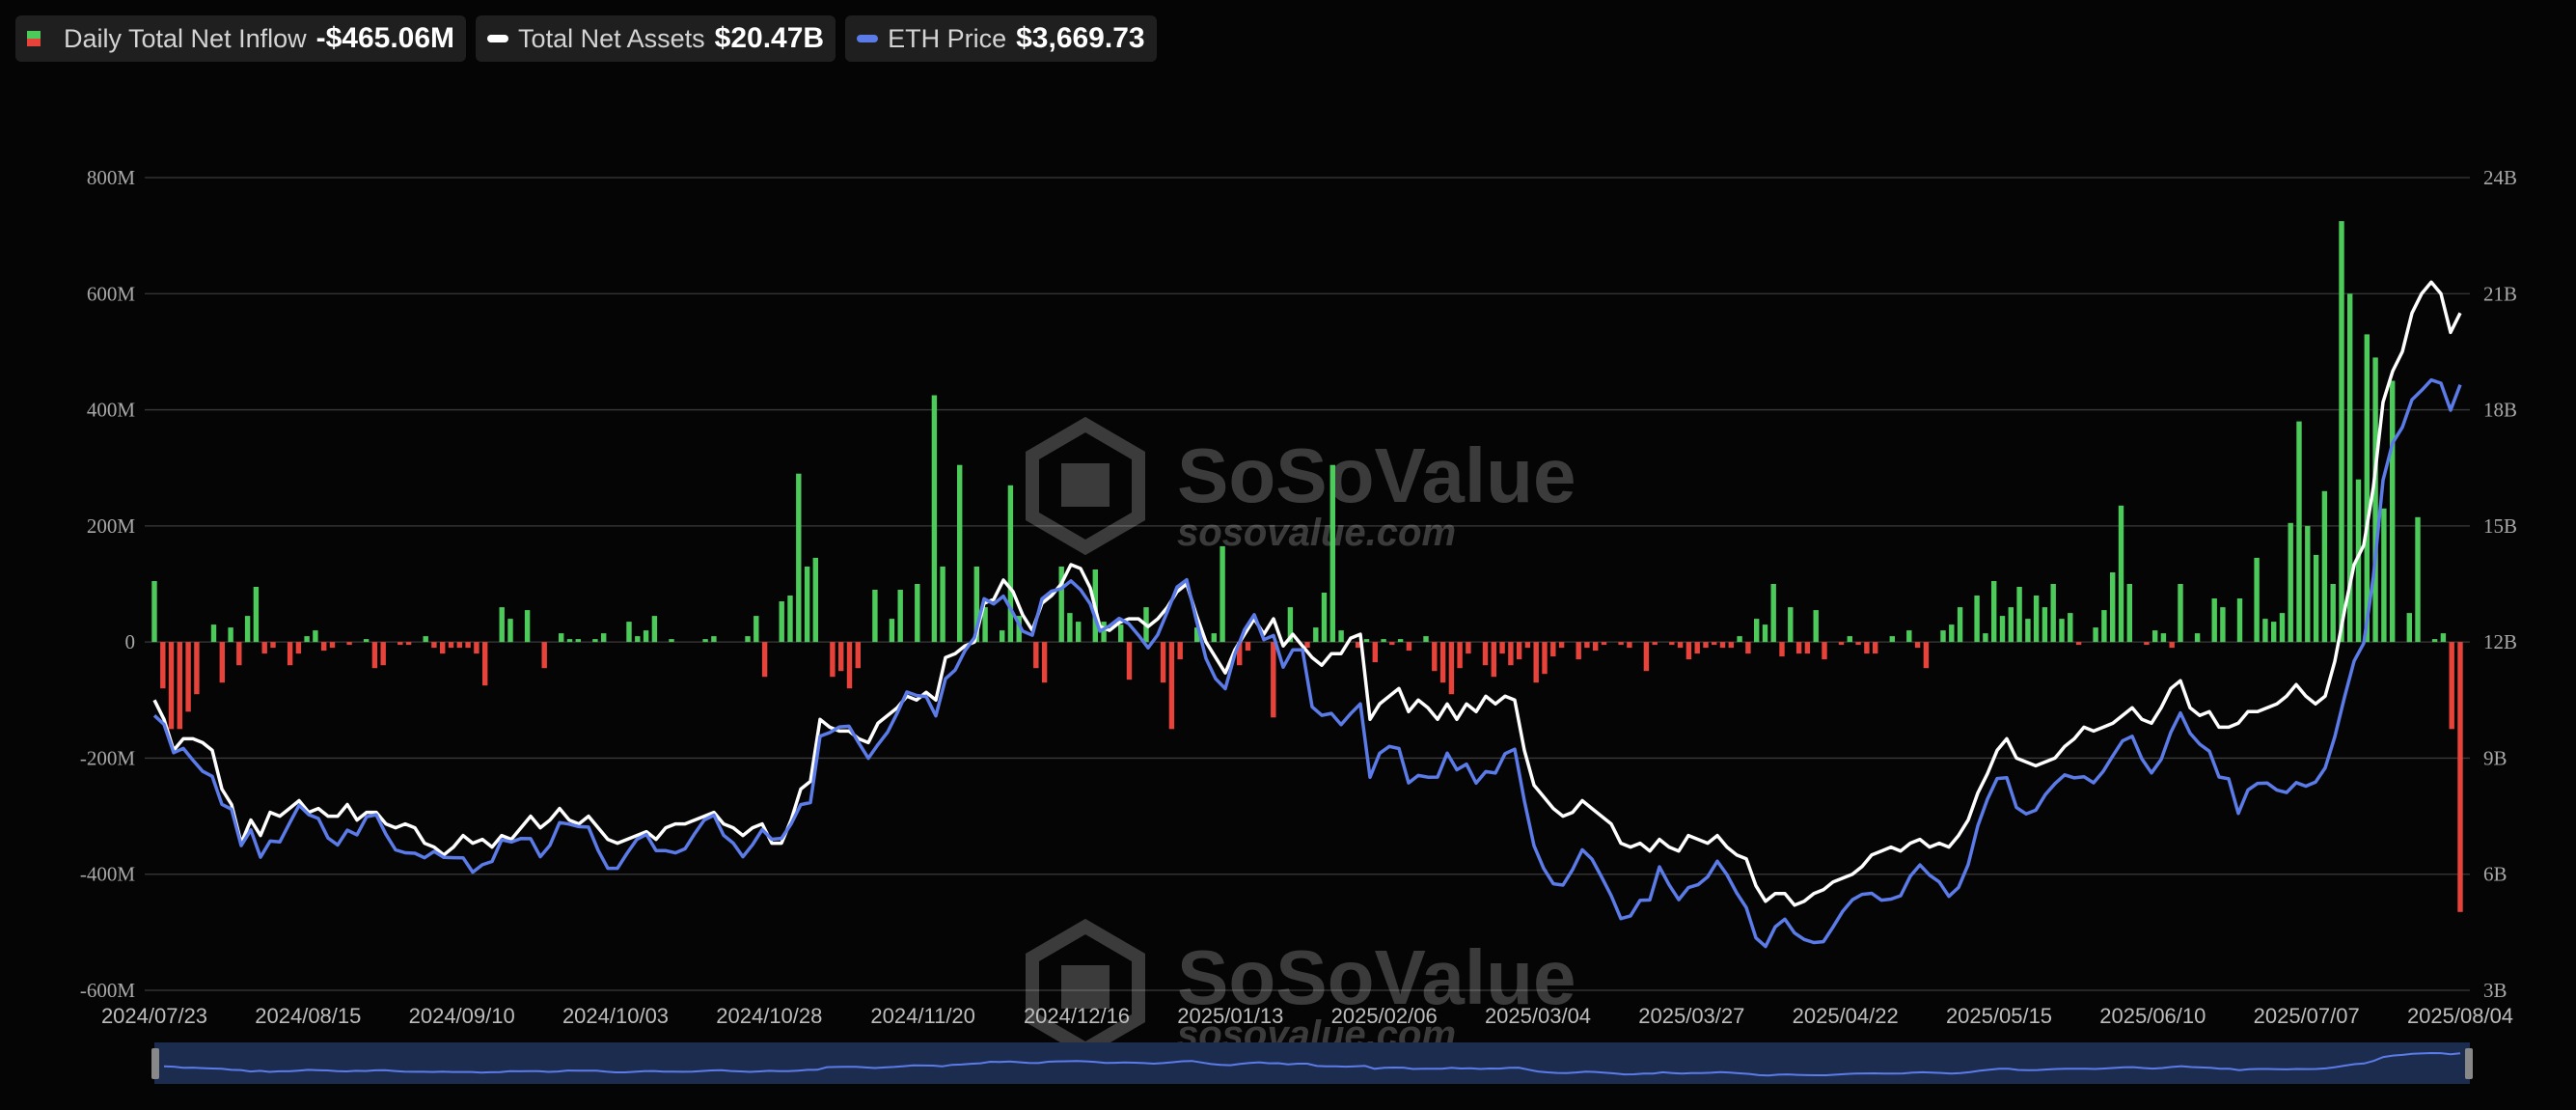 The width and height of the screenshot is (2576, 1110). Describe the element at coordinates (2495, 874) in the screenshot. I see `y2-tick-label: 6B` at that location.